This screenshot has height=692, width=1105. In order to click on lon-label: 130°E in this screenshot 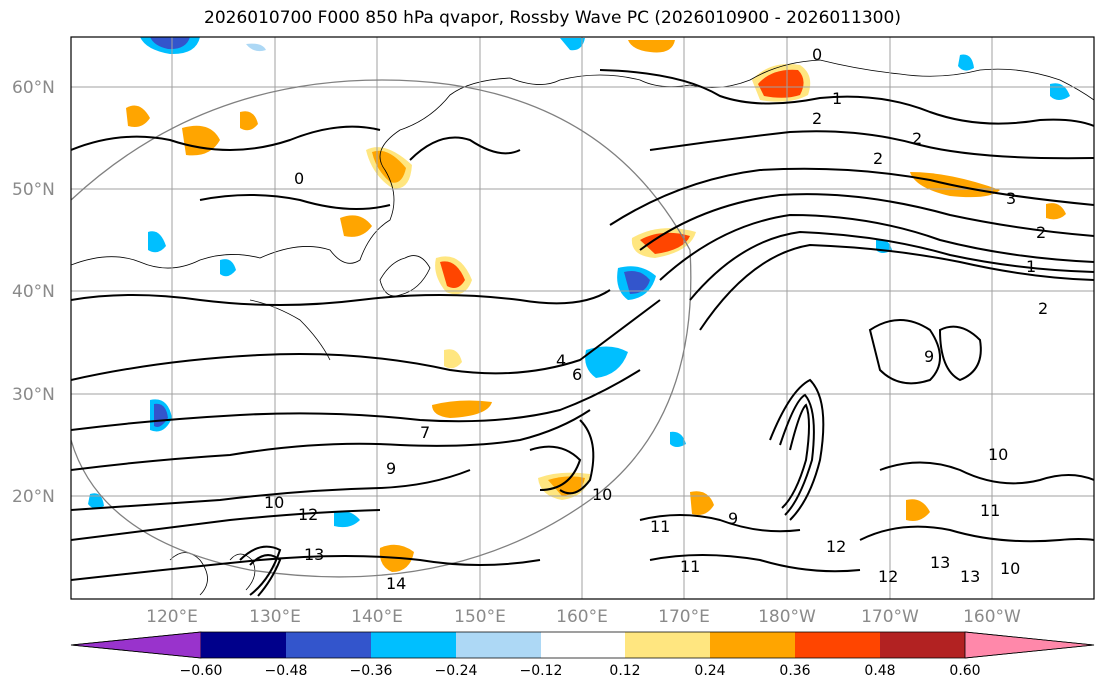, I will do `click(275, 617)`.